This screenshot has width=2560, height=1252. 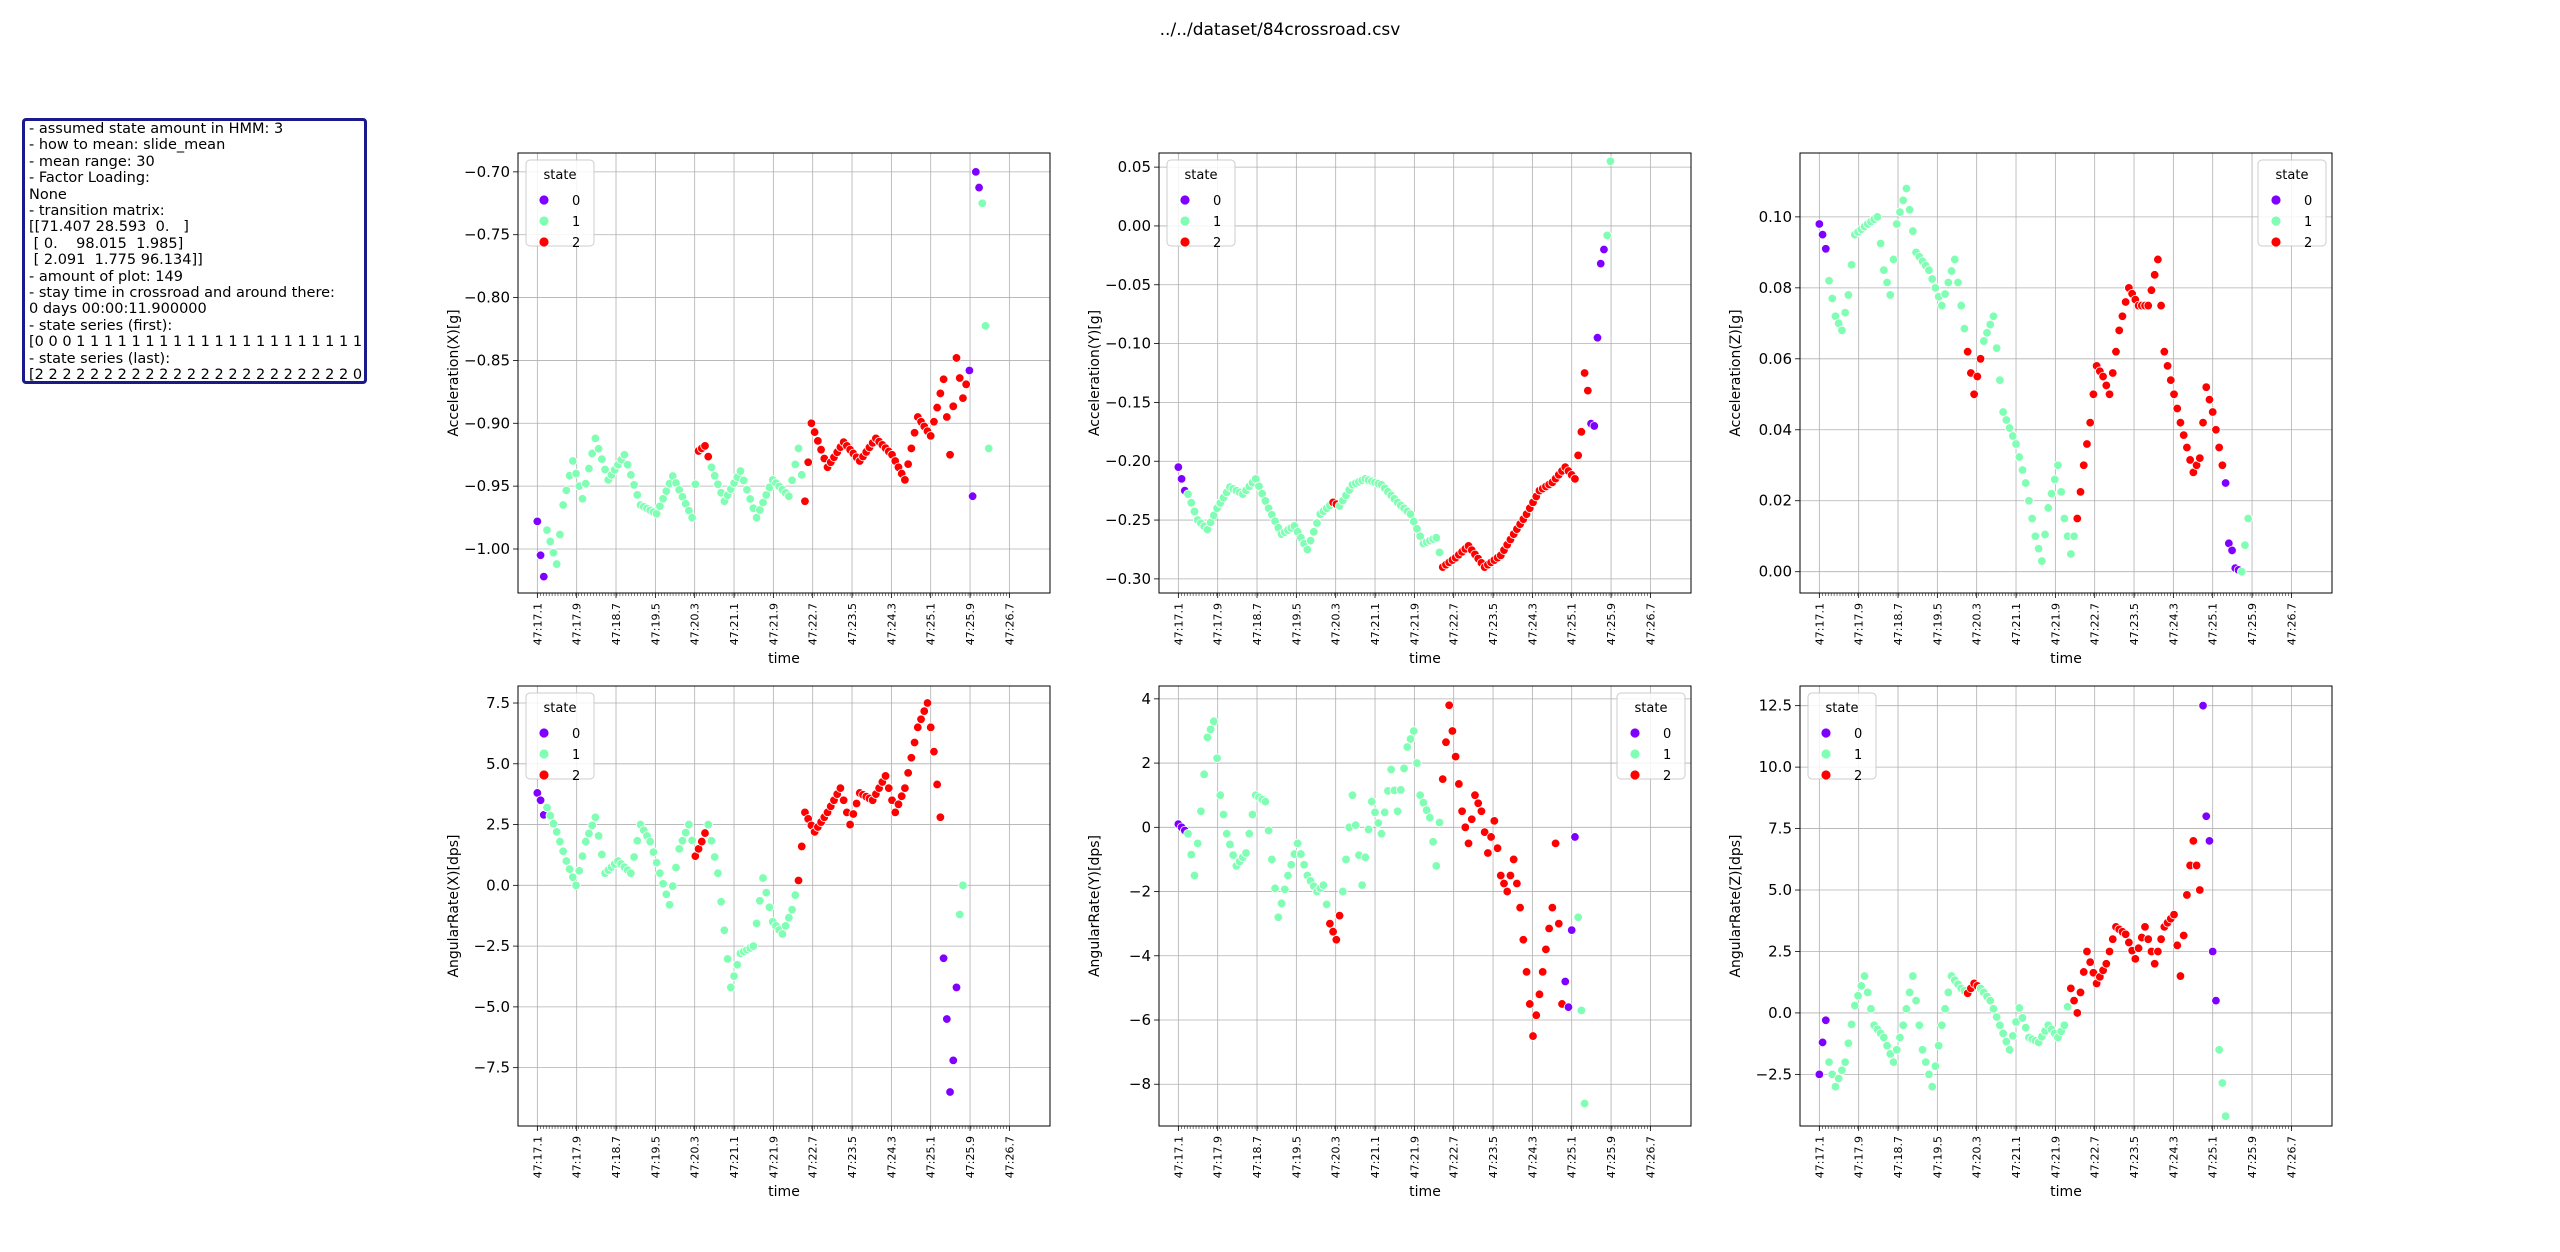 What do you see at coordinates (1134, 226) in the screenshot?
I see `y-tick-label: 0.00` at bounding box center [1134, 226].